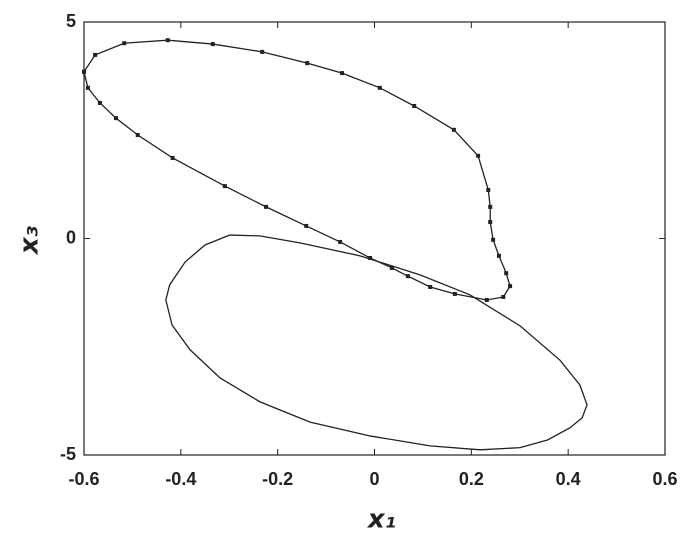  I want to click on x-tick-label: -0.2, so click(277, 479).